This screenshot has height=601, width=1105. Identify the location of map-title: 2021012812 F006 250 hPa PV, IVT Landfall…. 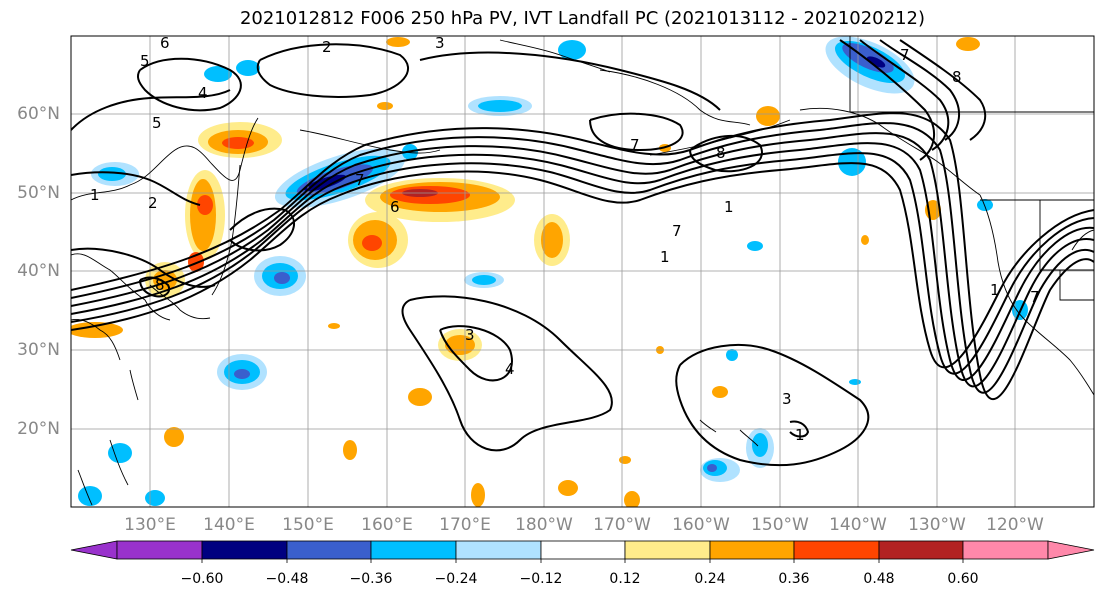
(582, 18).